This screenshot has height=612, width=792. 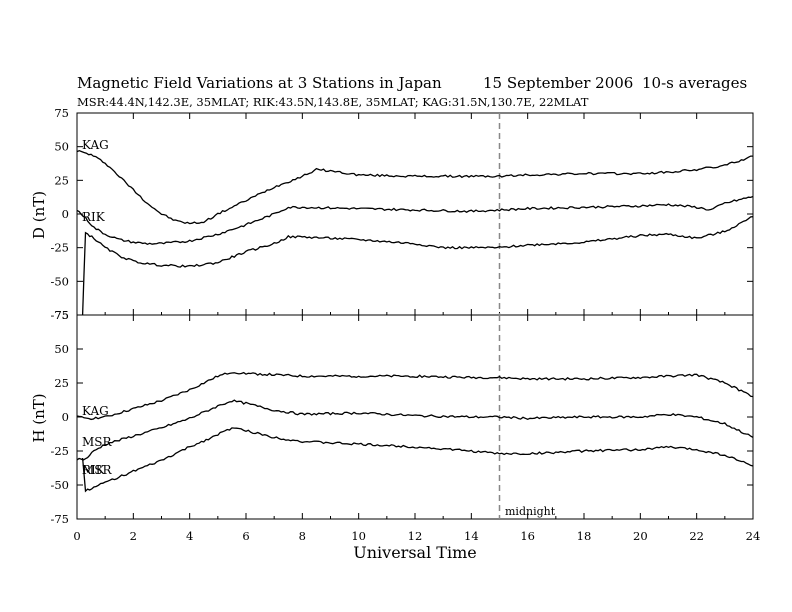 I want to click on x-tick-label: 20, so click(x=640, y=536).